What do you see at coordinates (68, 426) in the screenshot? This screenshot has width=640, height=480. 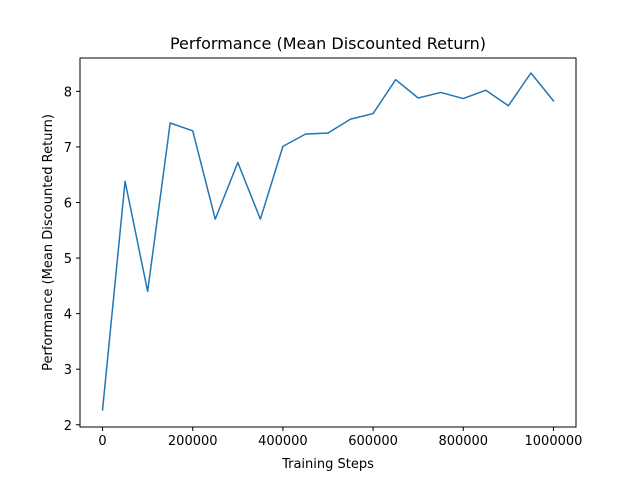 I see `y-tick-label: 2` at bounding box center [68, 426].